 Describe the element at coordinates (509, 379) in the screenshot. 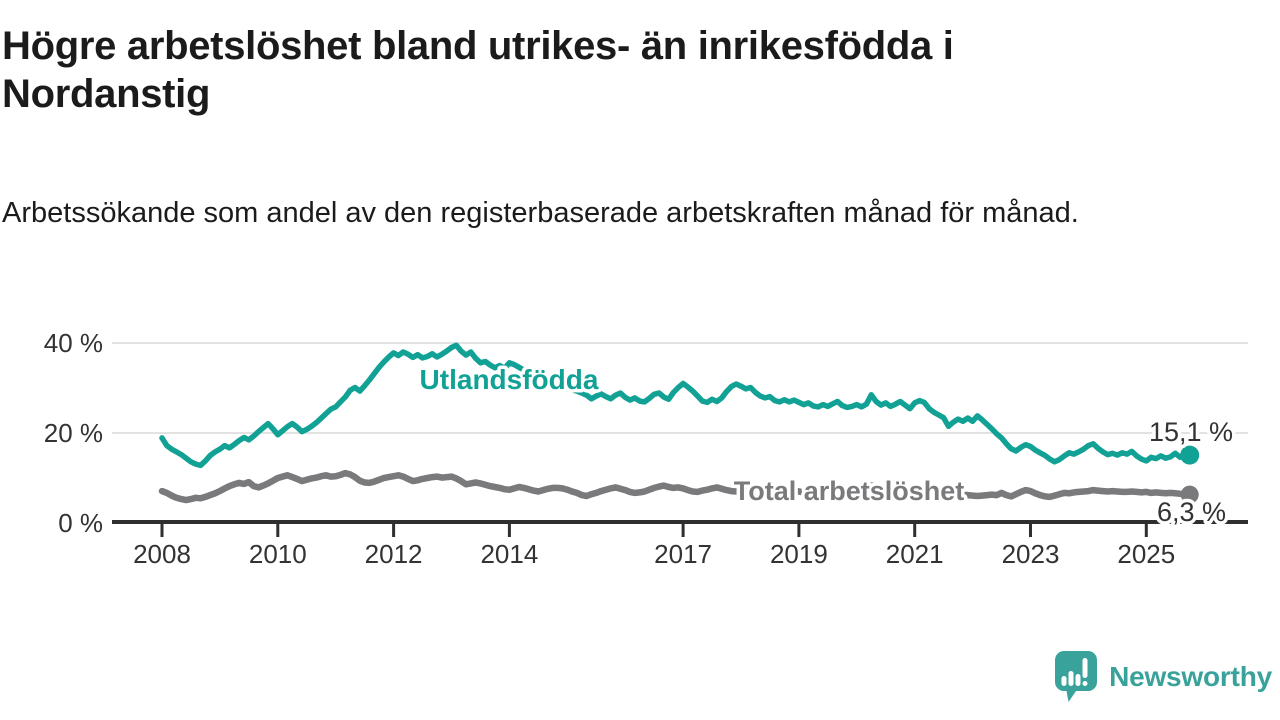

I see `utlandsfodda-series-label: Utlandsfödda` at that location.